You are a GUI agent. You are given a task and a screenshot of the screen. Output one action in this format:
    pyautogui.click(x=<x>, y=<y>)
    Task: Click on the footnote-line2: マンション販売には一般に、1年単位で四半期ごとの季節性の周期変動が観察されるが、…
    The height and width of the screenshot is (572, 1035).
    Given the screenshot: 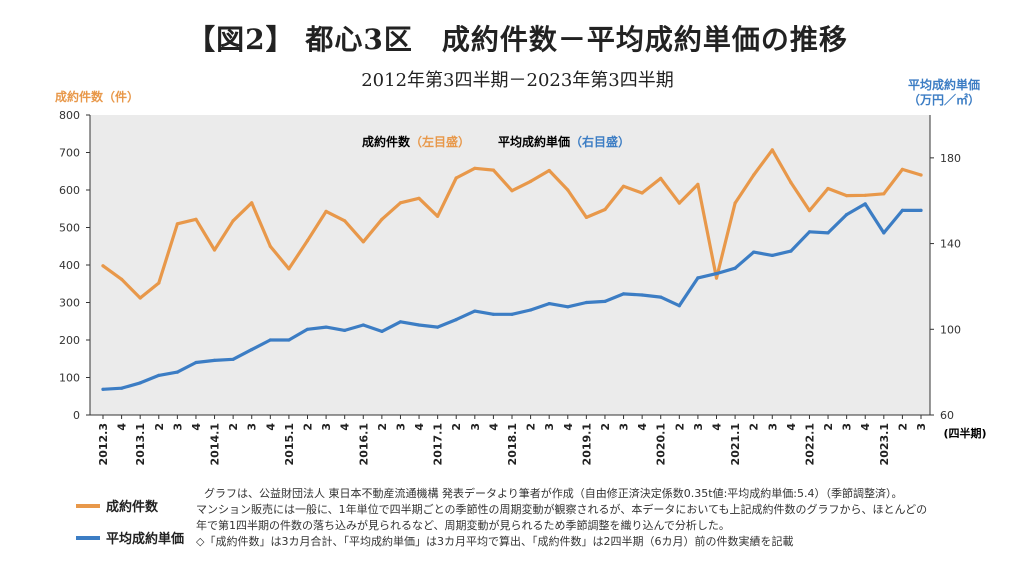 What is the action you would take?
    pyautogui.click(x=562, y=509)
    